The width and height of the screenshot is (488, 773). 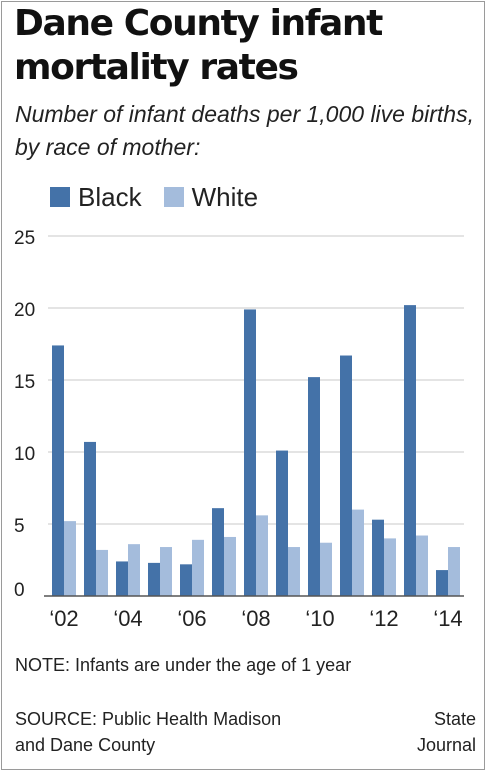 I want to click on y-tick-label: 20, so click(x=24, y=310).